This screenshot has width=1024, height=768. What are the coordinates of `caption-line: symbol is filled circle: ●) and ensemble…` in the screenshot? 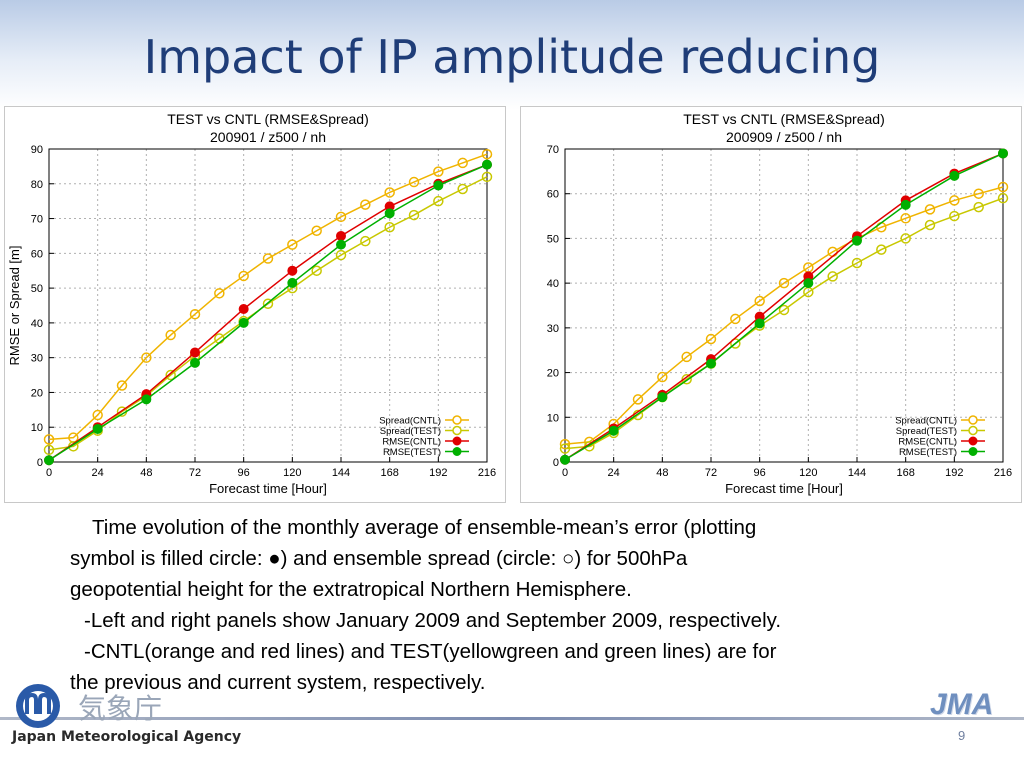 It's located at (379, 558).